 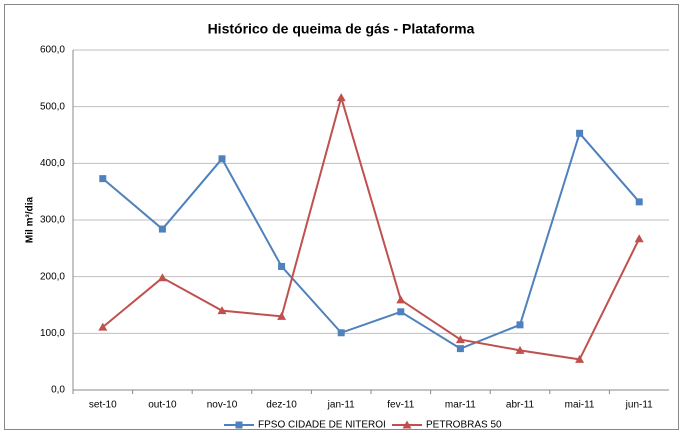 I want to click on y-tick-label: 400,0, so click(x=52, y=163).